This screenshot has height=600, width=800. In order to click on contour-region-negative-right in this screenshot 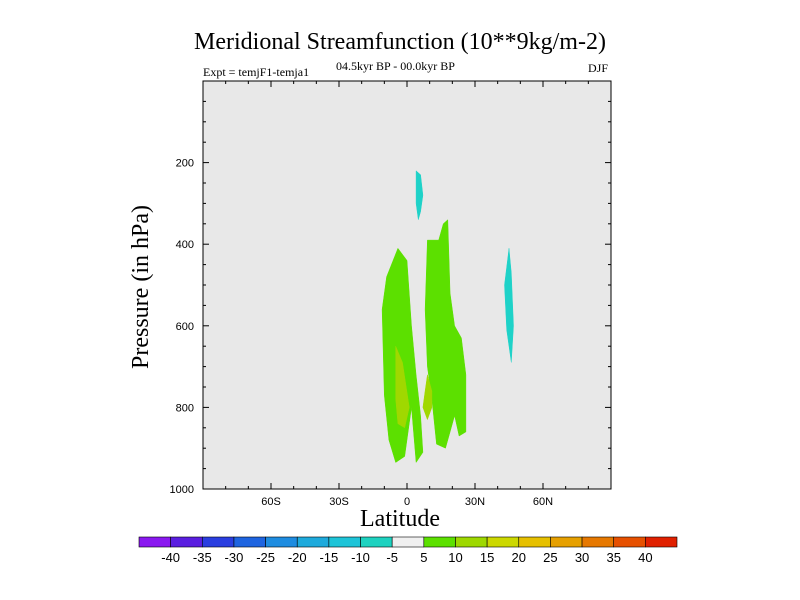, I will do `click(509, 305)`.